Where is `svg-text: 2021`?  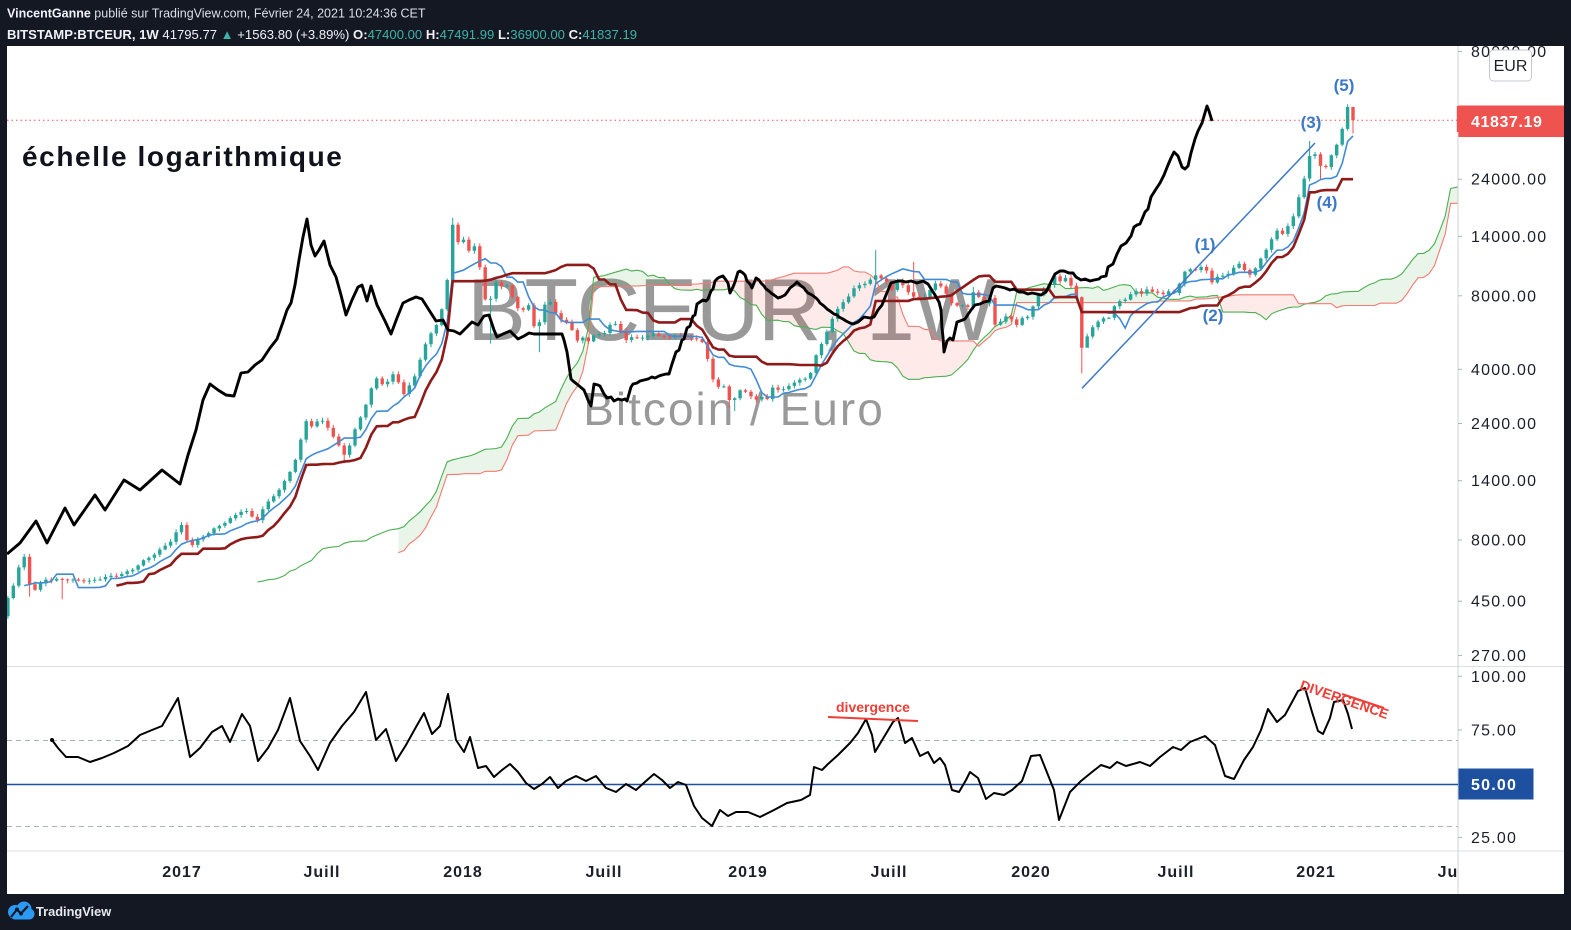
svg-text: 2021 is located at coordinates (1316, 872).